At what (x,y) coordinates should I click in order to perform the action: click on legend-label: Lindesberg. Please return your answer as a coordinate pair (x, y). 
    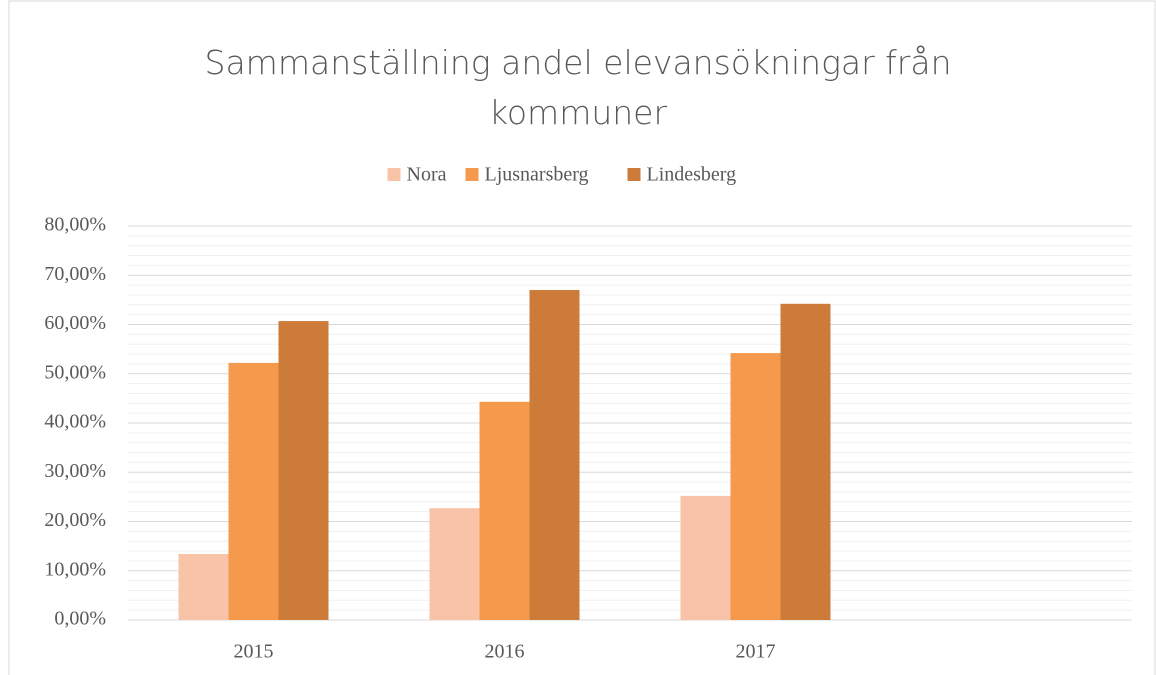
    Looking at the image, I should click on (692, 175).